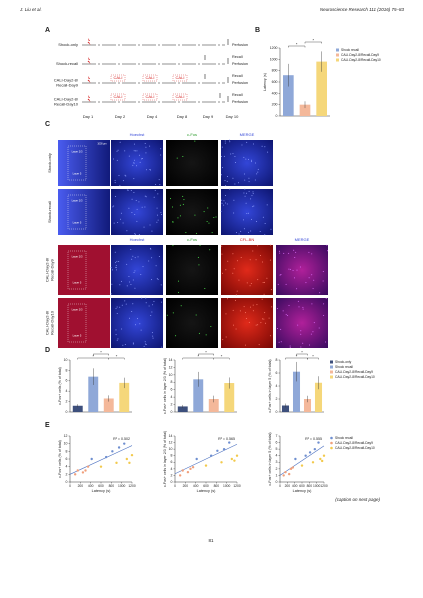 The image size is (423, 598). Describe the element at coordinates (275, 82) in the screenshot. I see `y-tick-label: 600` at that location.